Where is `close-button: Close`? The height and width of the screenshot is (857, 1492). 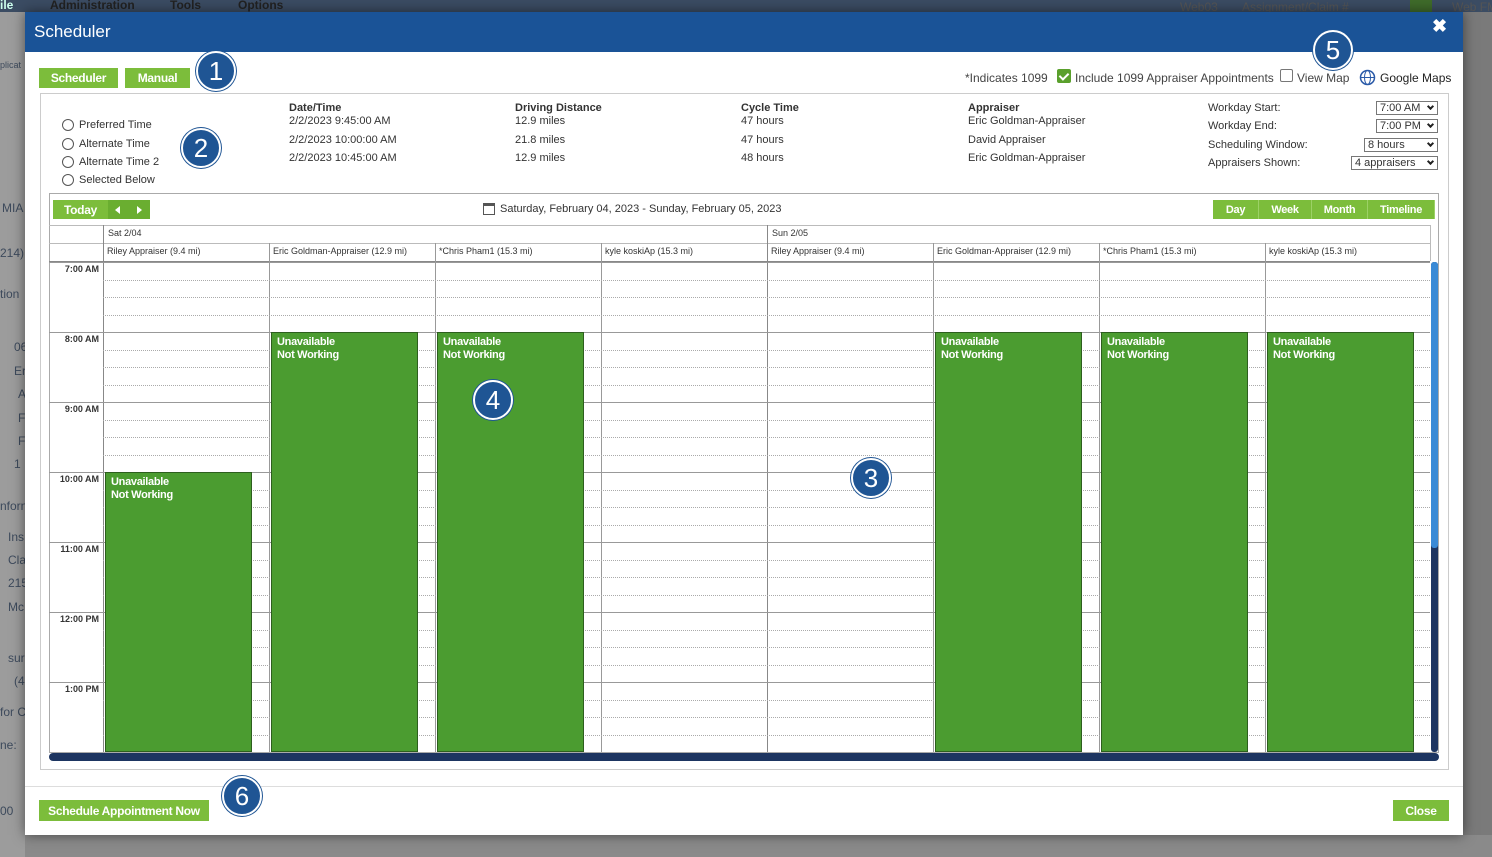 close-button: Close is located at coordinates (1421, 810).